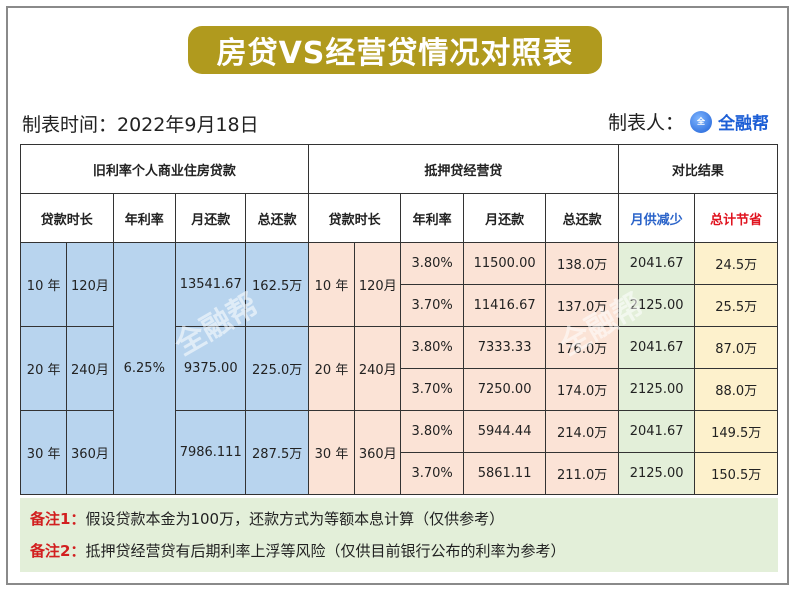 This screenshot has width=797, height=593. I want to click on business-monthly: 7250.00, so click(504, 389).